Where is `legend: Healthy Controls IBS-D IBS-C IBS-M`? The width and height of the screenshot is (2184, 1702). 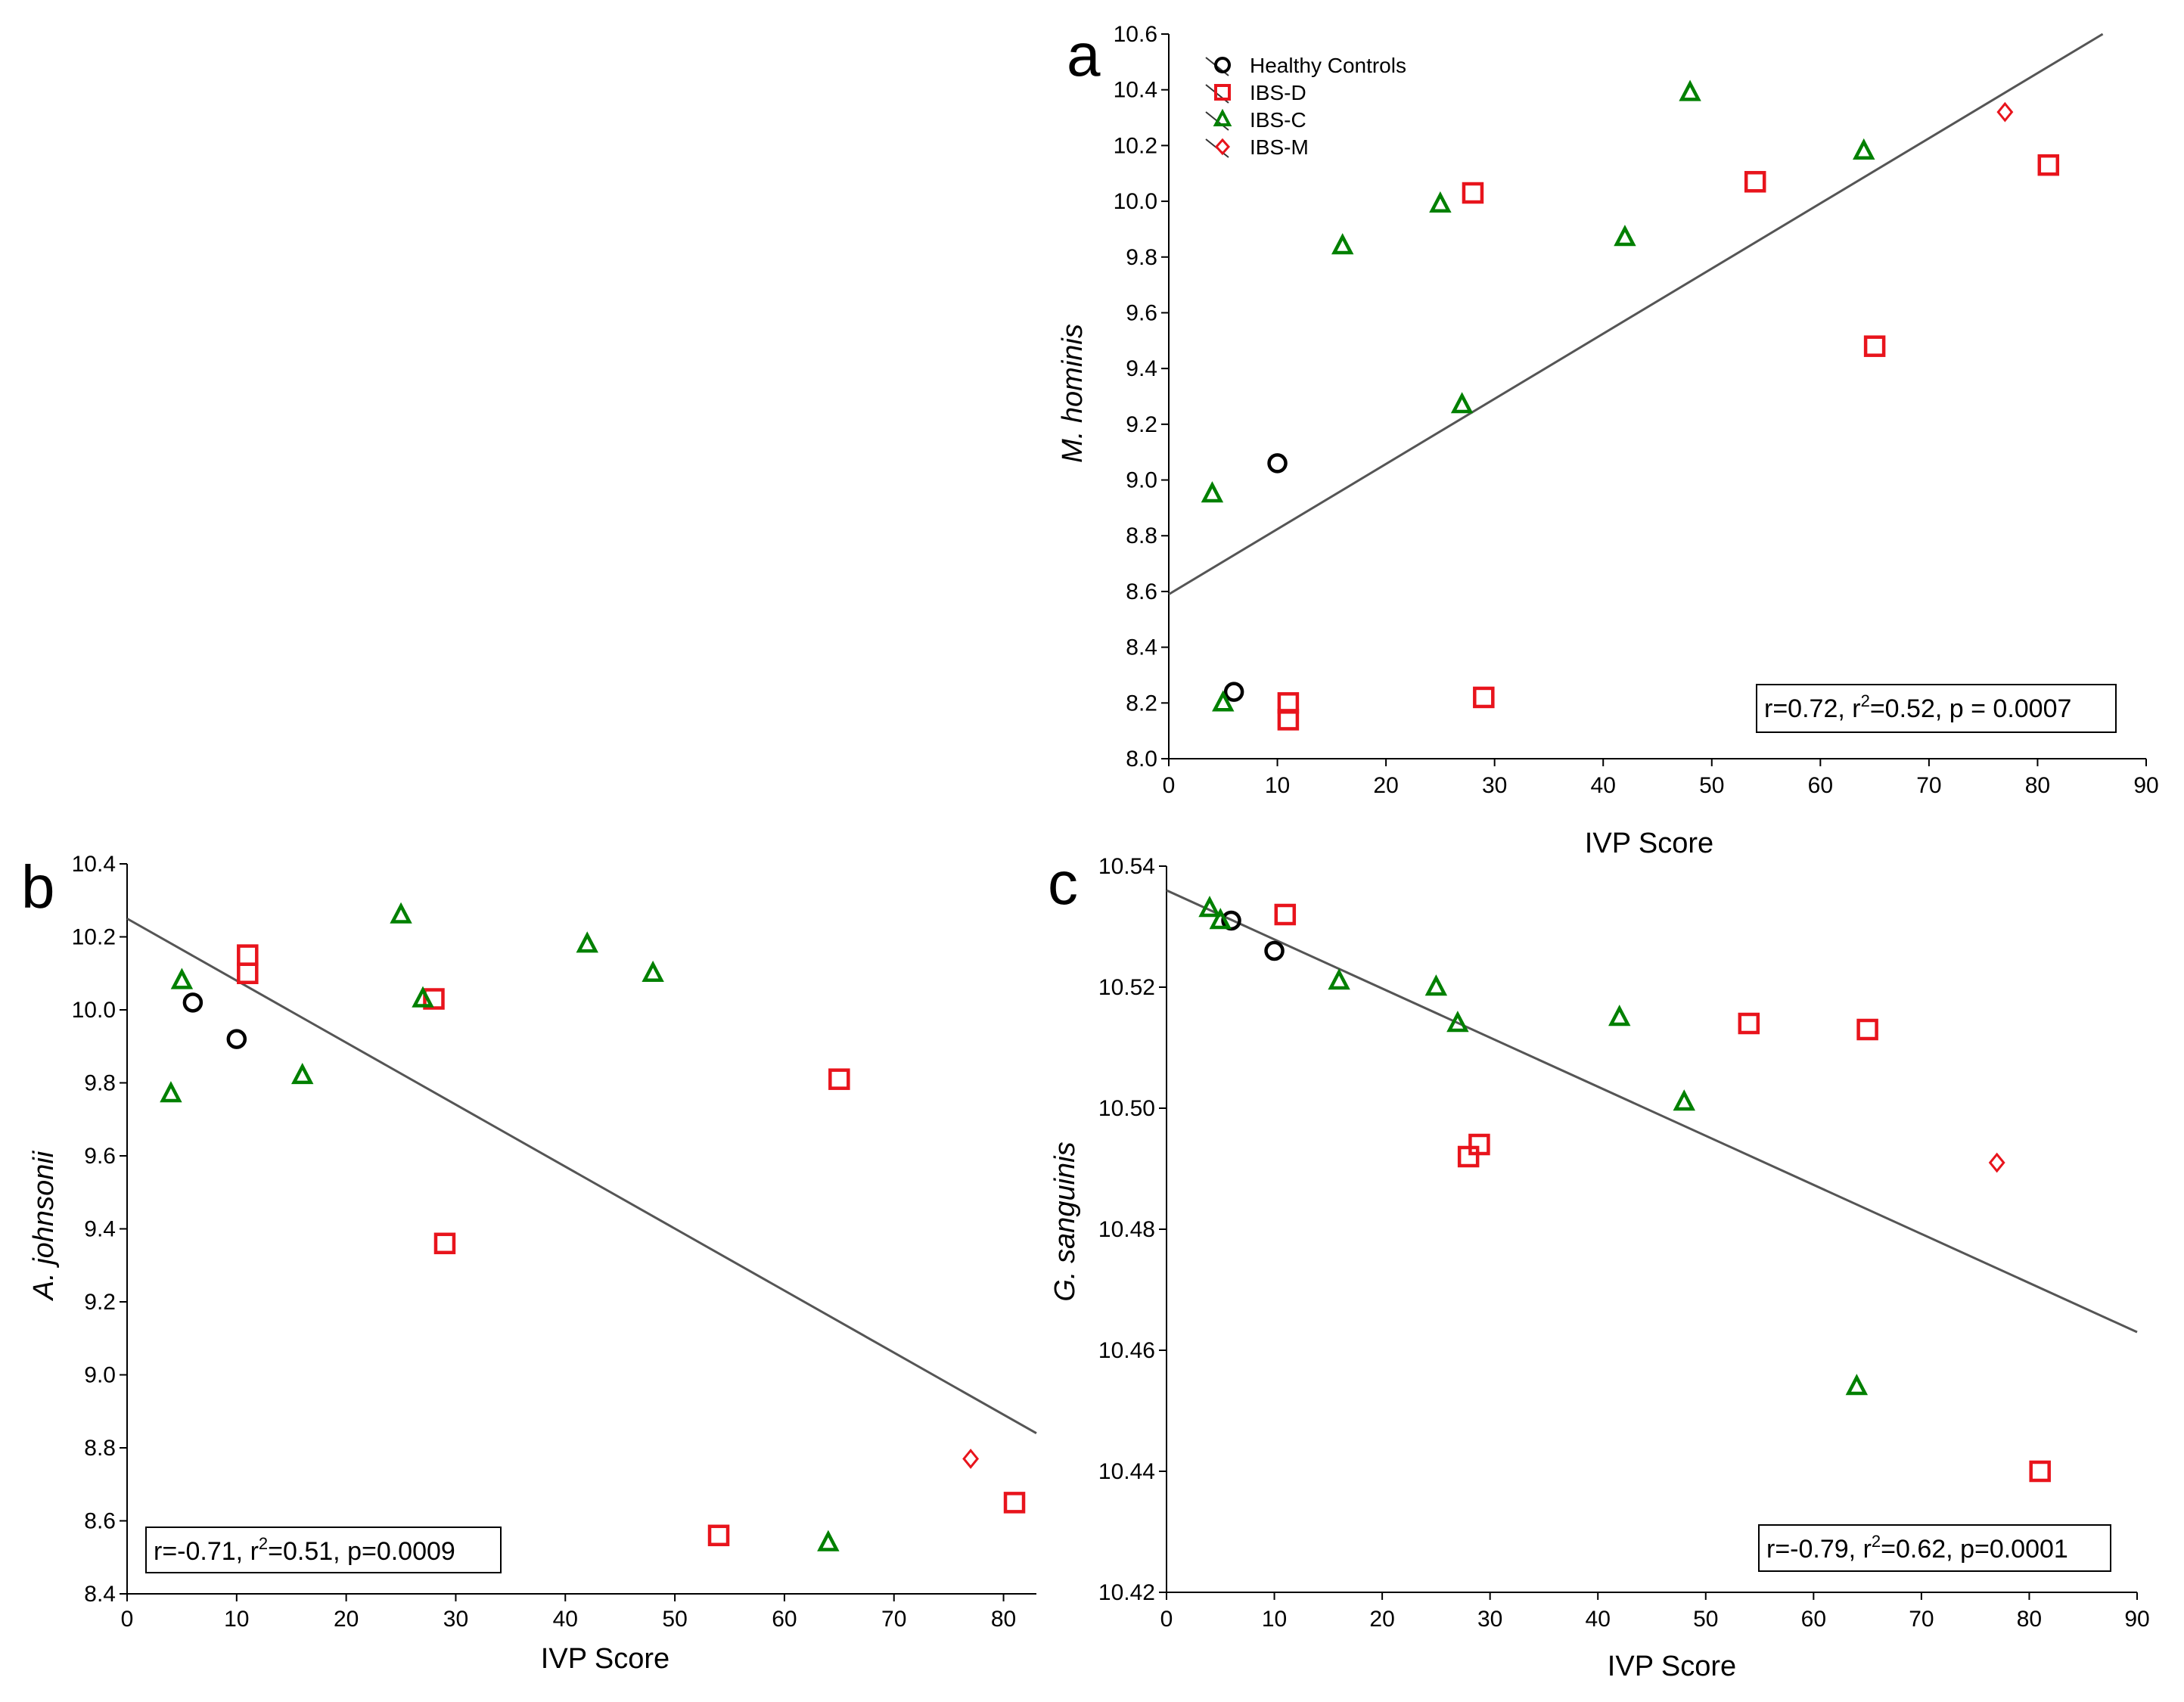
legend: Healthy Controls IBS-D IBS-C IBS-M is located at coordinates (1305, 107).